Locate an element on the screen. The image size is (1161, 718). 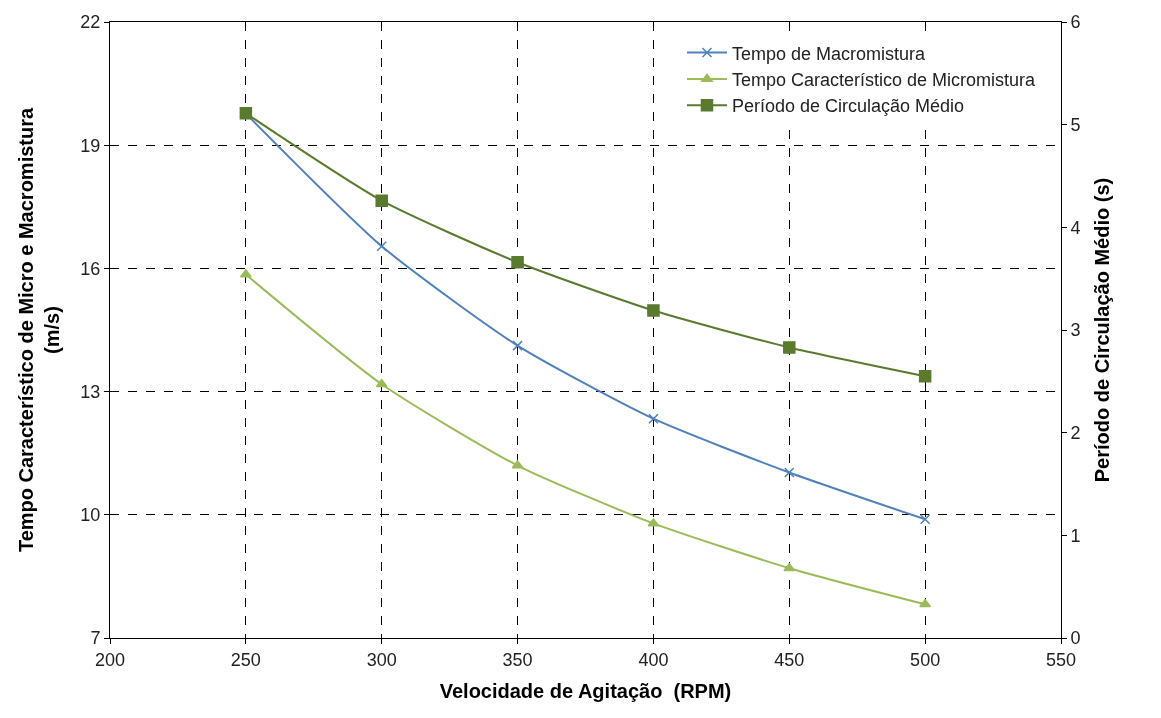
y-tick-label: 22 is located at coordinates (90, 22).